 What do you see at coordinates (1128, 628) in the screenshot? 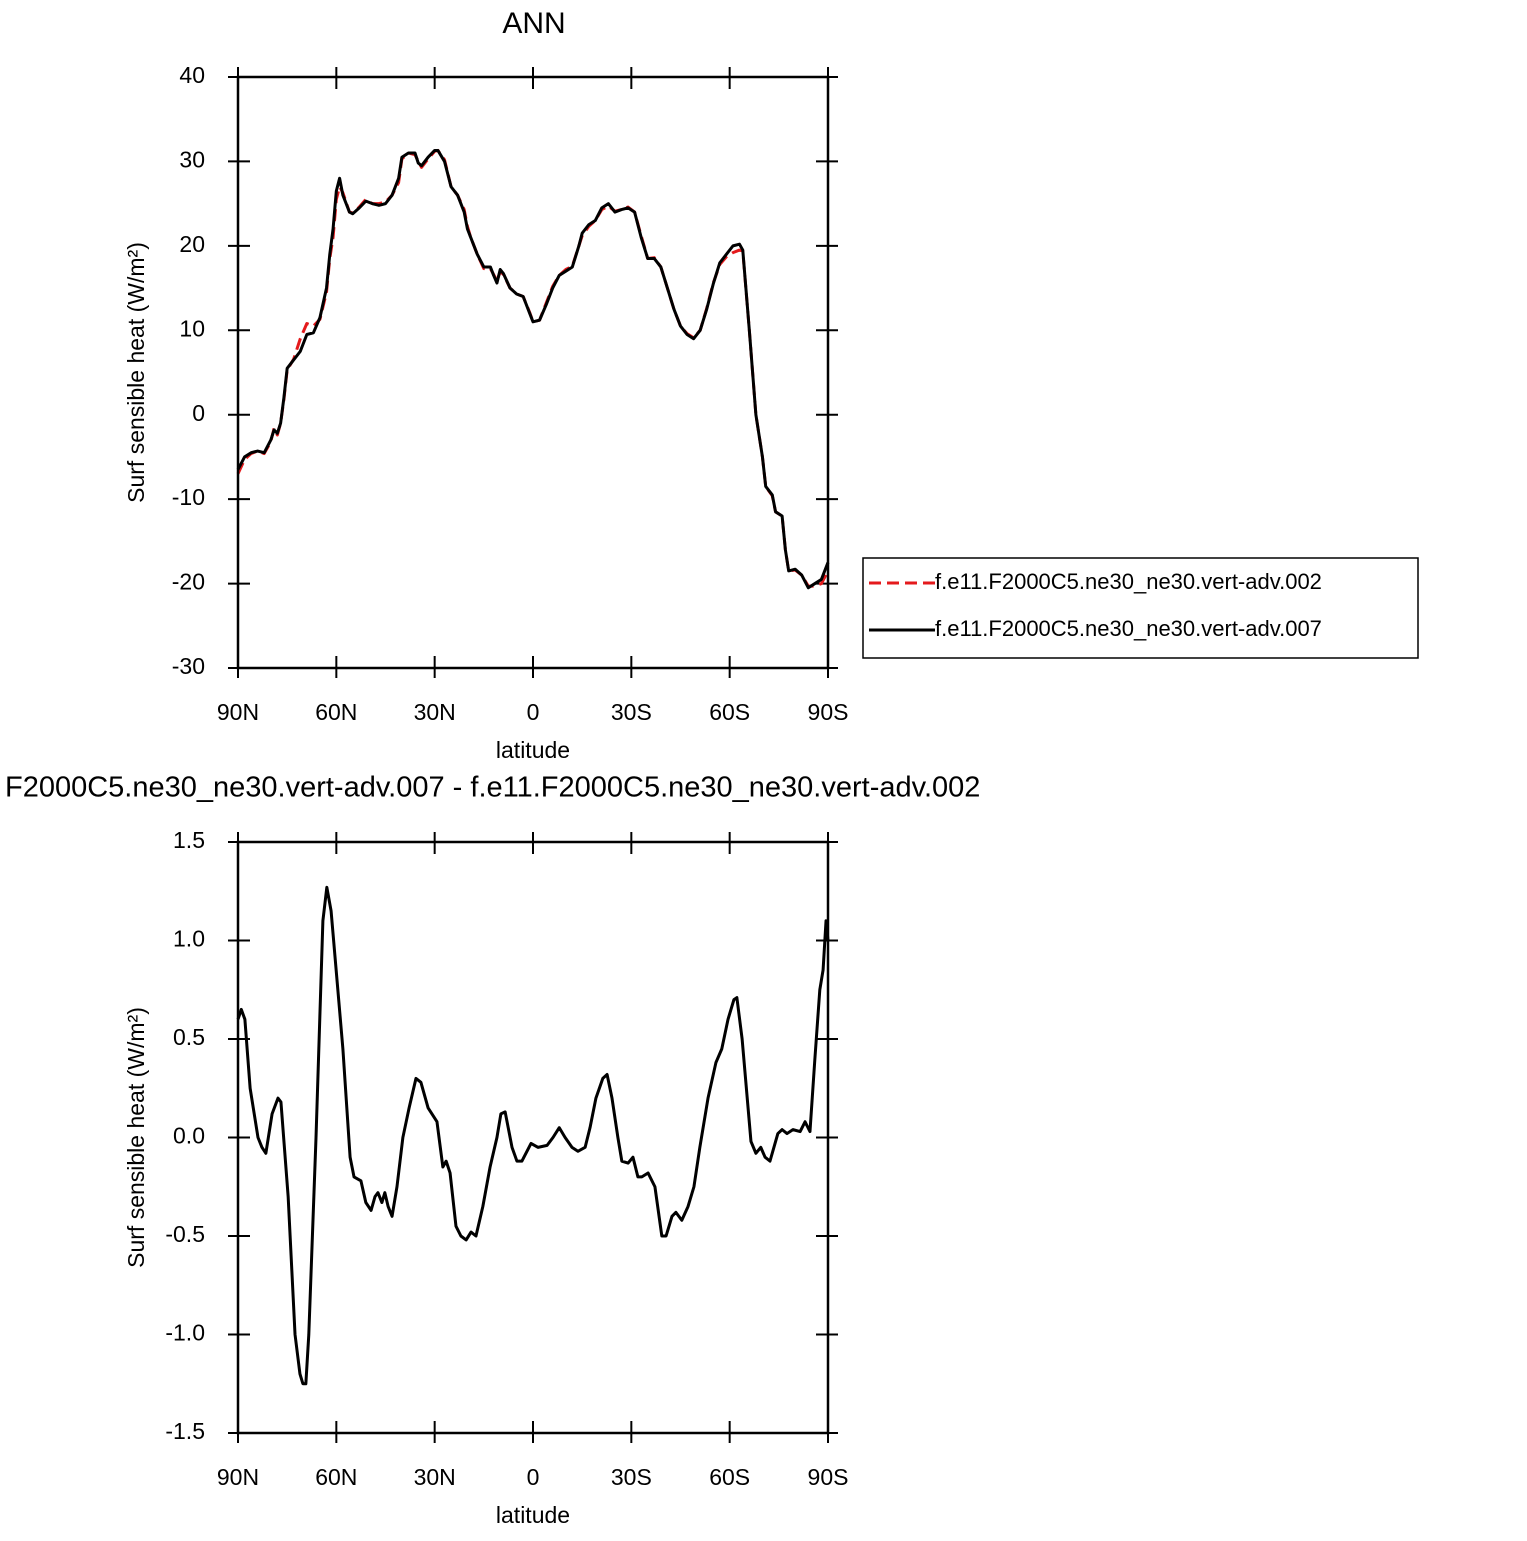
I see `legend-label: f.e11.F2000C5.ne30_ne30.vert-adv.007` at bounding box center [1128, 628].